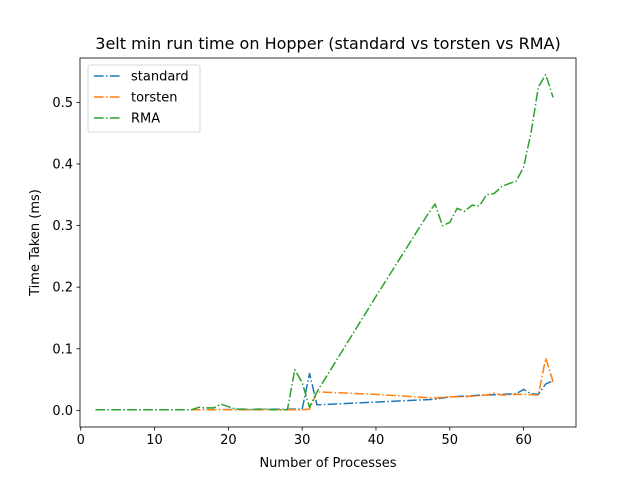  Describe the element at coordinates (62, 288) in the screenshot. I see `y-tick-label: 0.2` at that location.